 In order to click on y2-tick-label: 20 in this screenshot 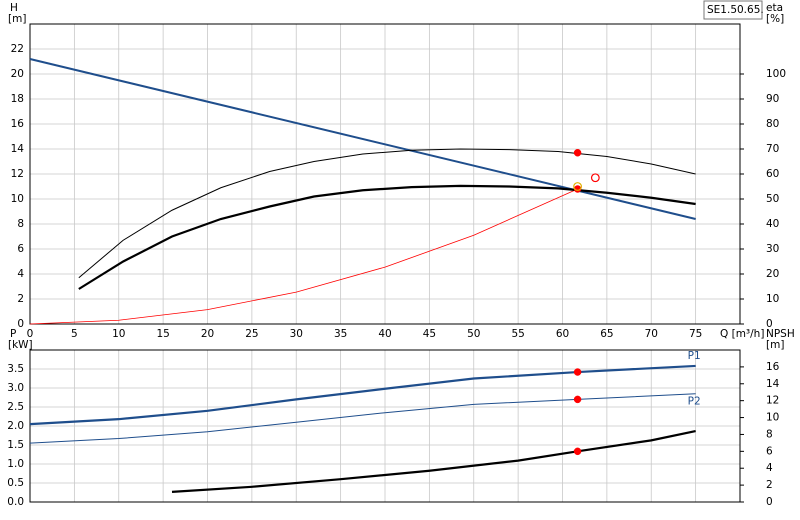, I will do `click(772, 274)`.